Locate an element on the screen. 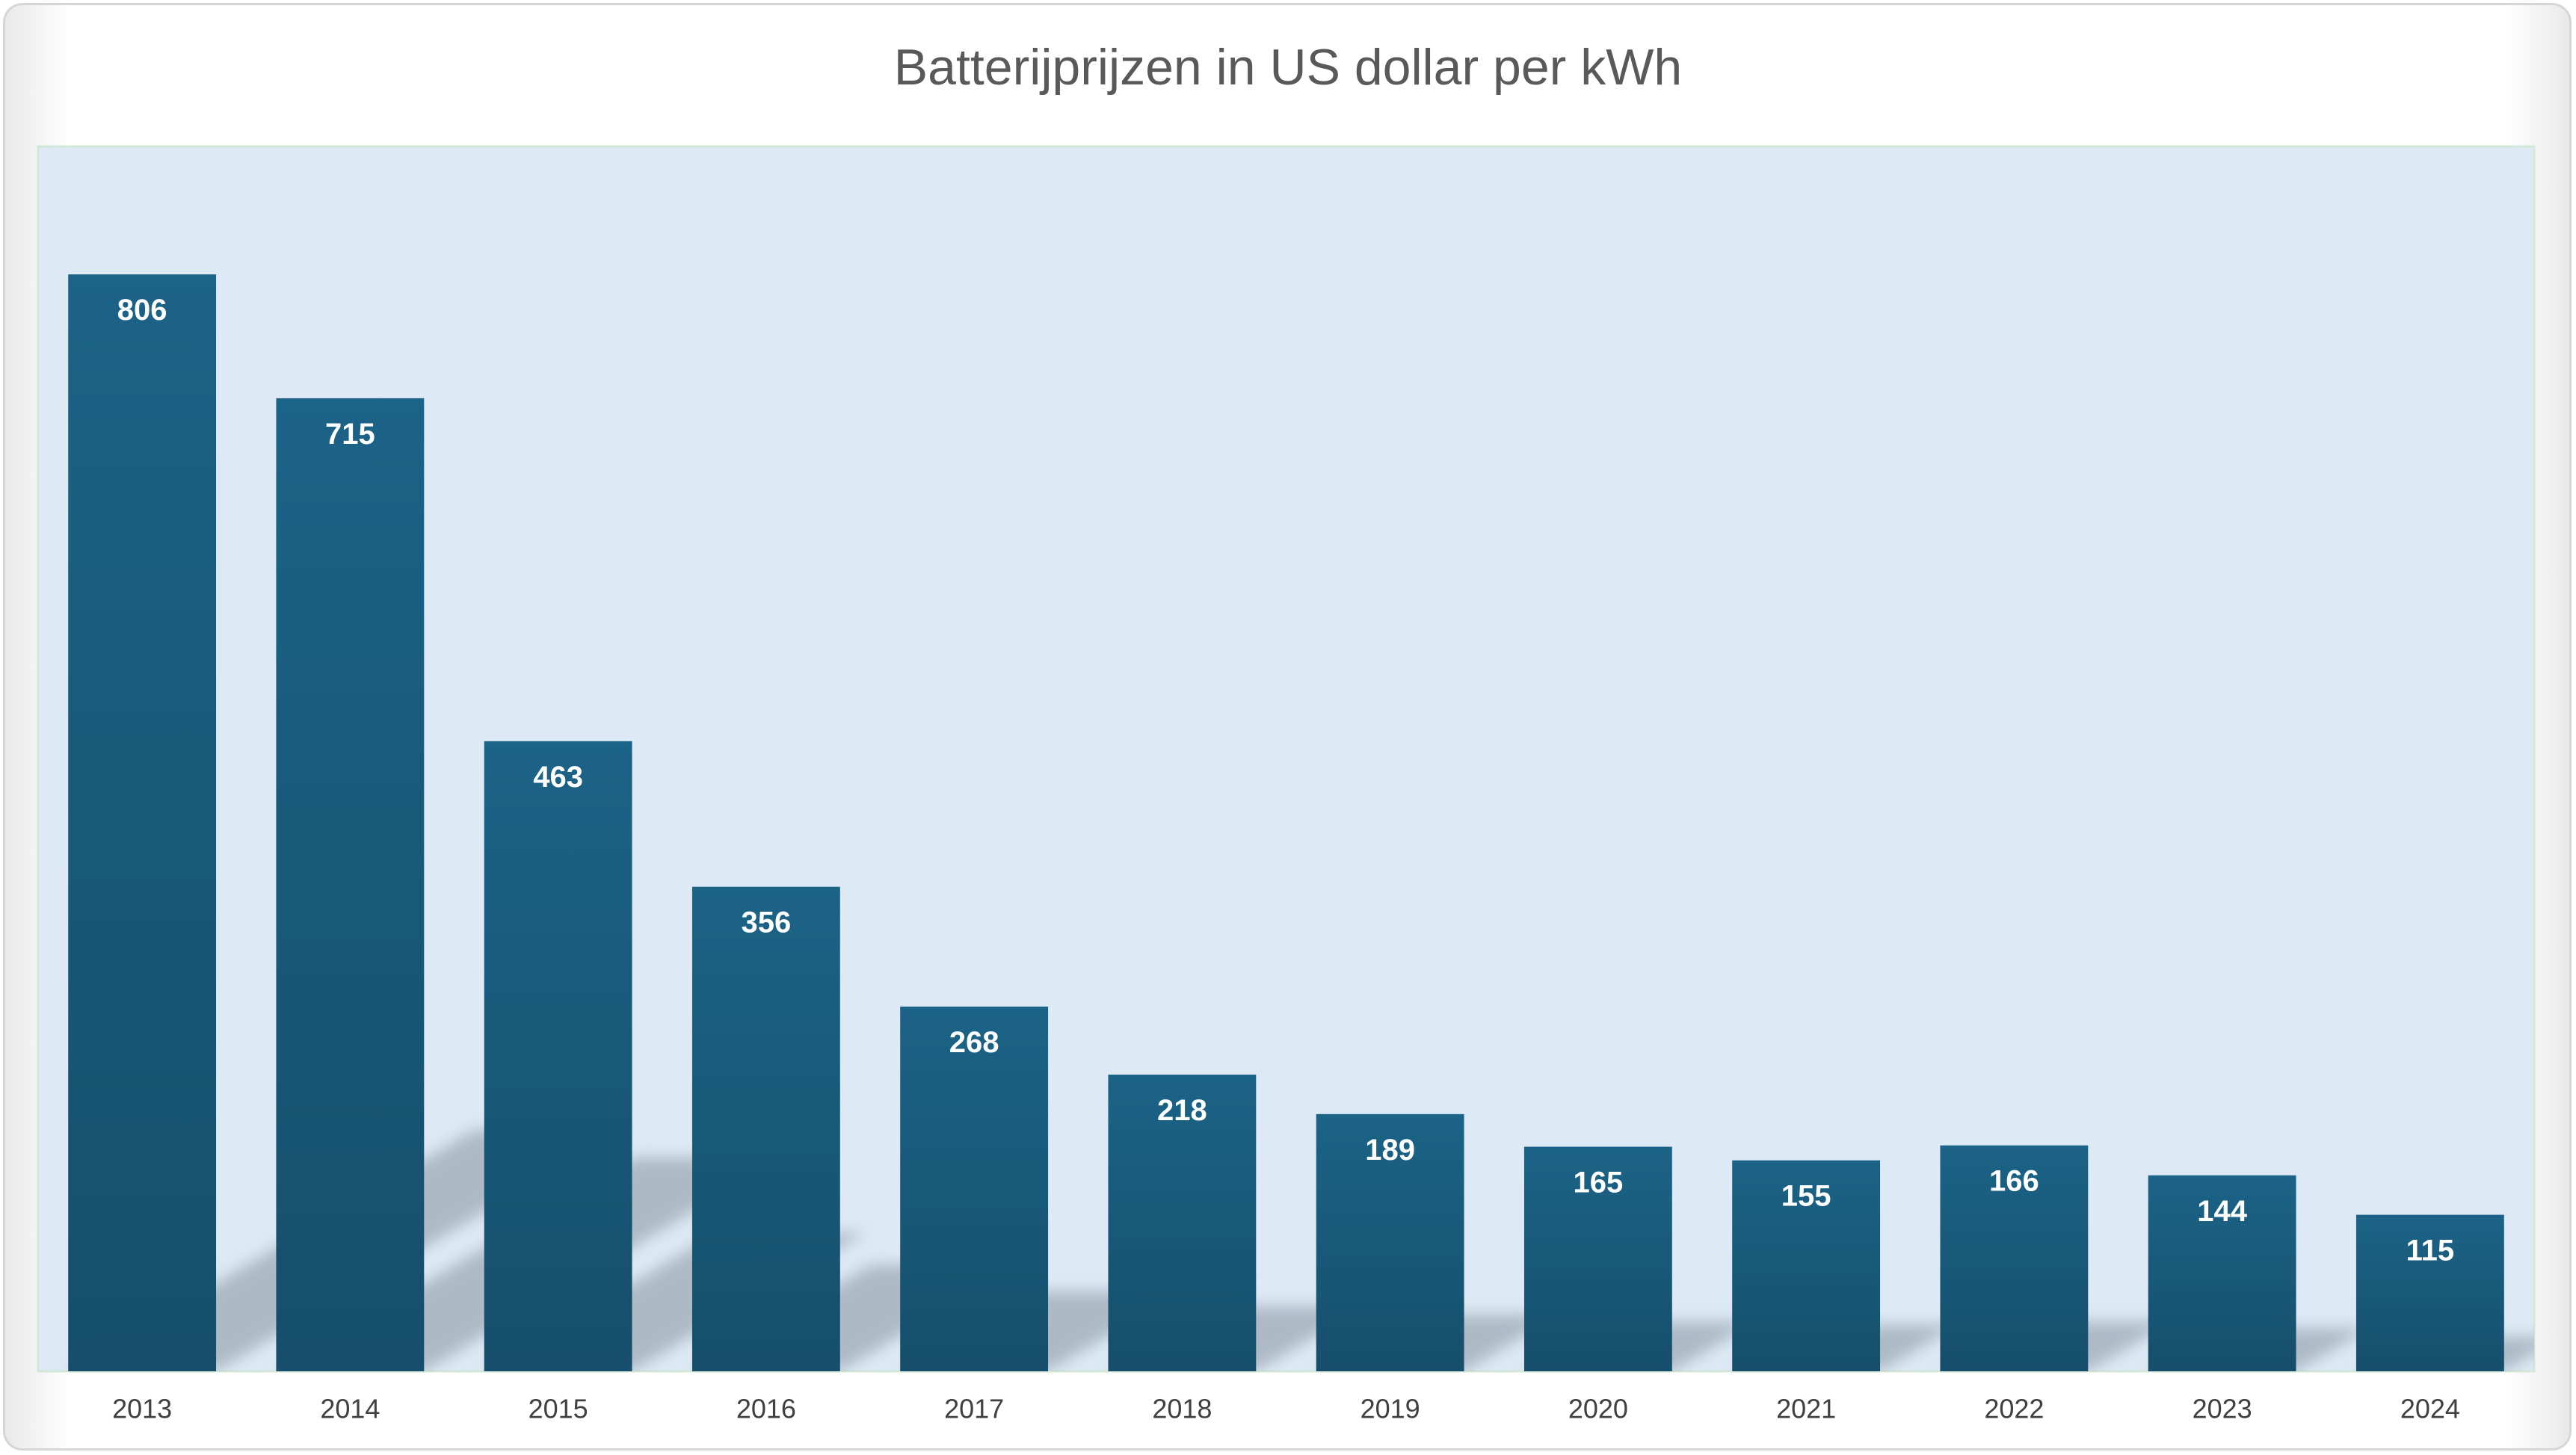  x-tick-label: 2016 is located at coordinates (766, 1409).